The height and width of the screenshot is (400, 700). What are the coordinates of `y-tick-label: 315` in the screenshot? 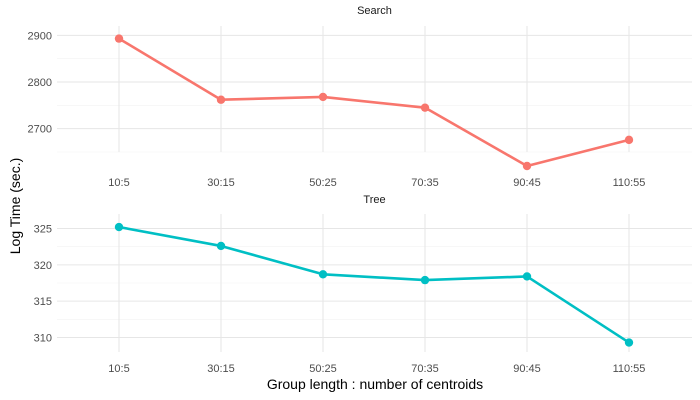 It's located at (43, 302).